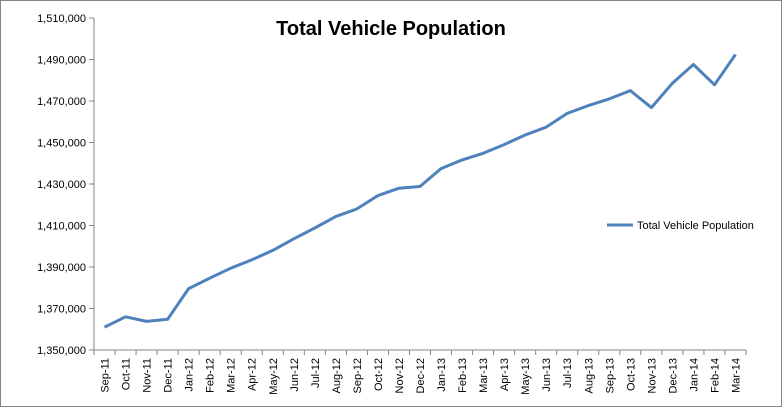 The height and width of the screenshot is (407, 782). Describe the element at coordinates (61, 268) in the screenshot. I see `y-tick-label: 1,390,000` at that location.